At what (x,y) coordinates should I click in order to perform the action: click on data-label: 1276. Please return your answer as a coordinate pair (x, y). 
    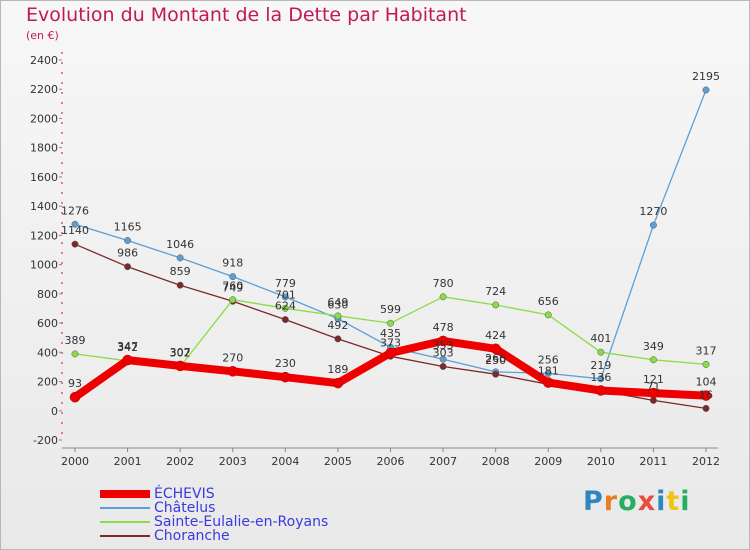
    Looking at the image, I should click on (75, 210).